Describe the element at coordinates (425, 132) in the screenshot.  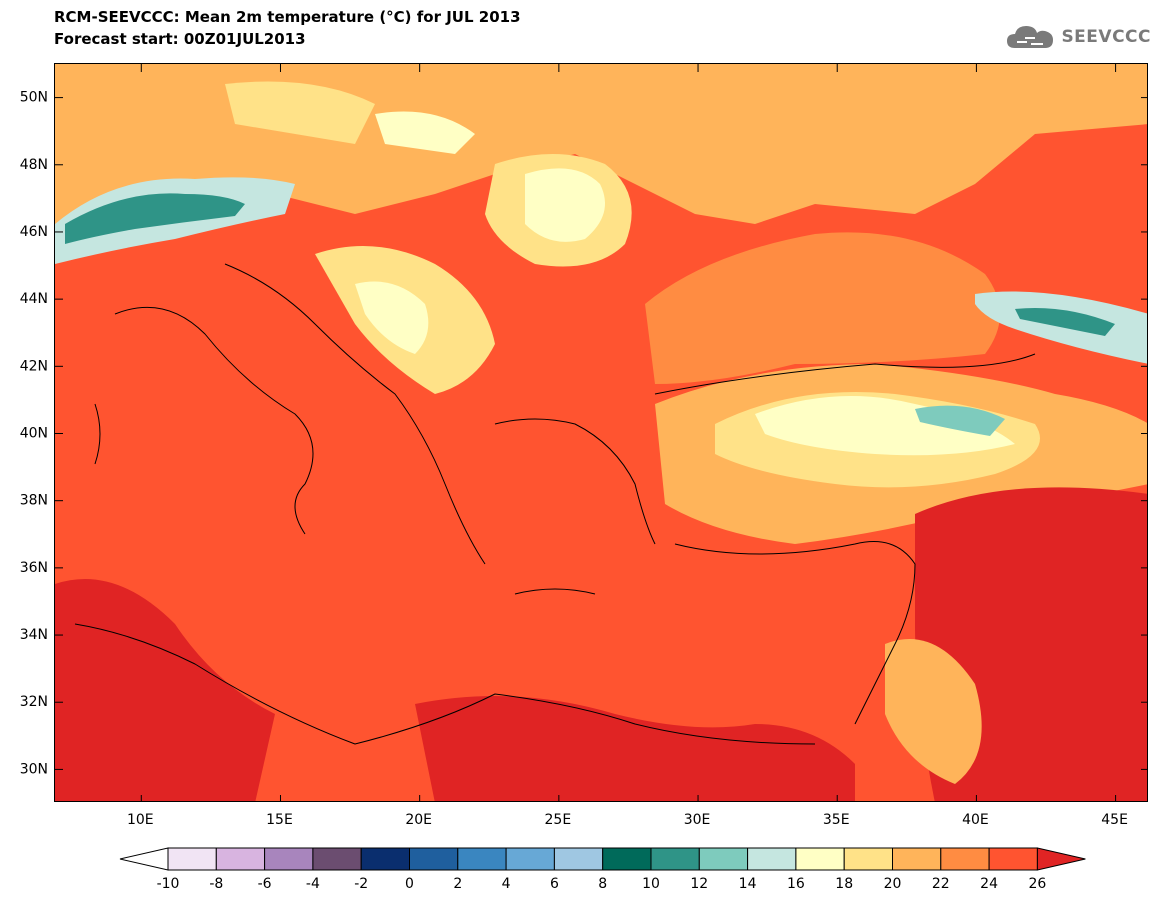
I see `field-zone-czech` at that location.